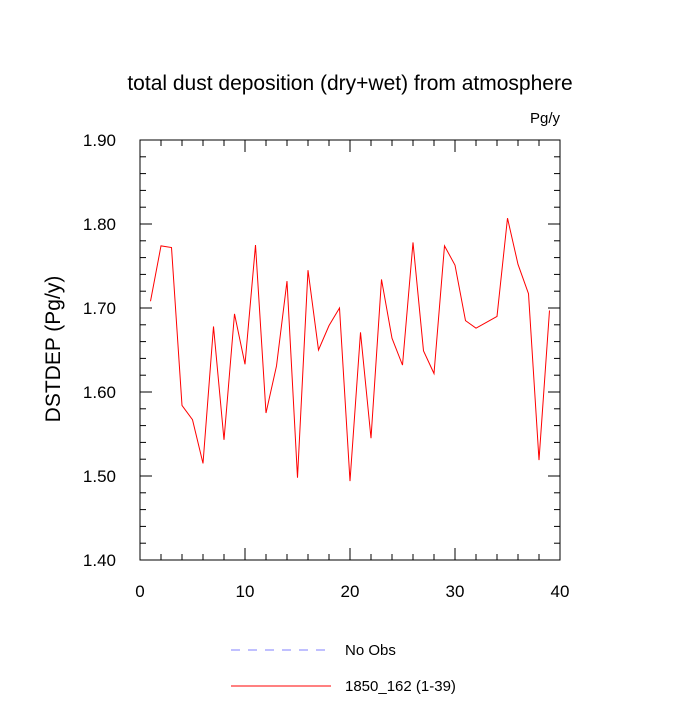 The width and height of the screenshot is (700, 705). I want to click on y-tick-label: 1.40, so click(99, 560).